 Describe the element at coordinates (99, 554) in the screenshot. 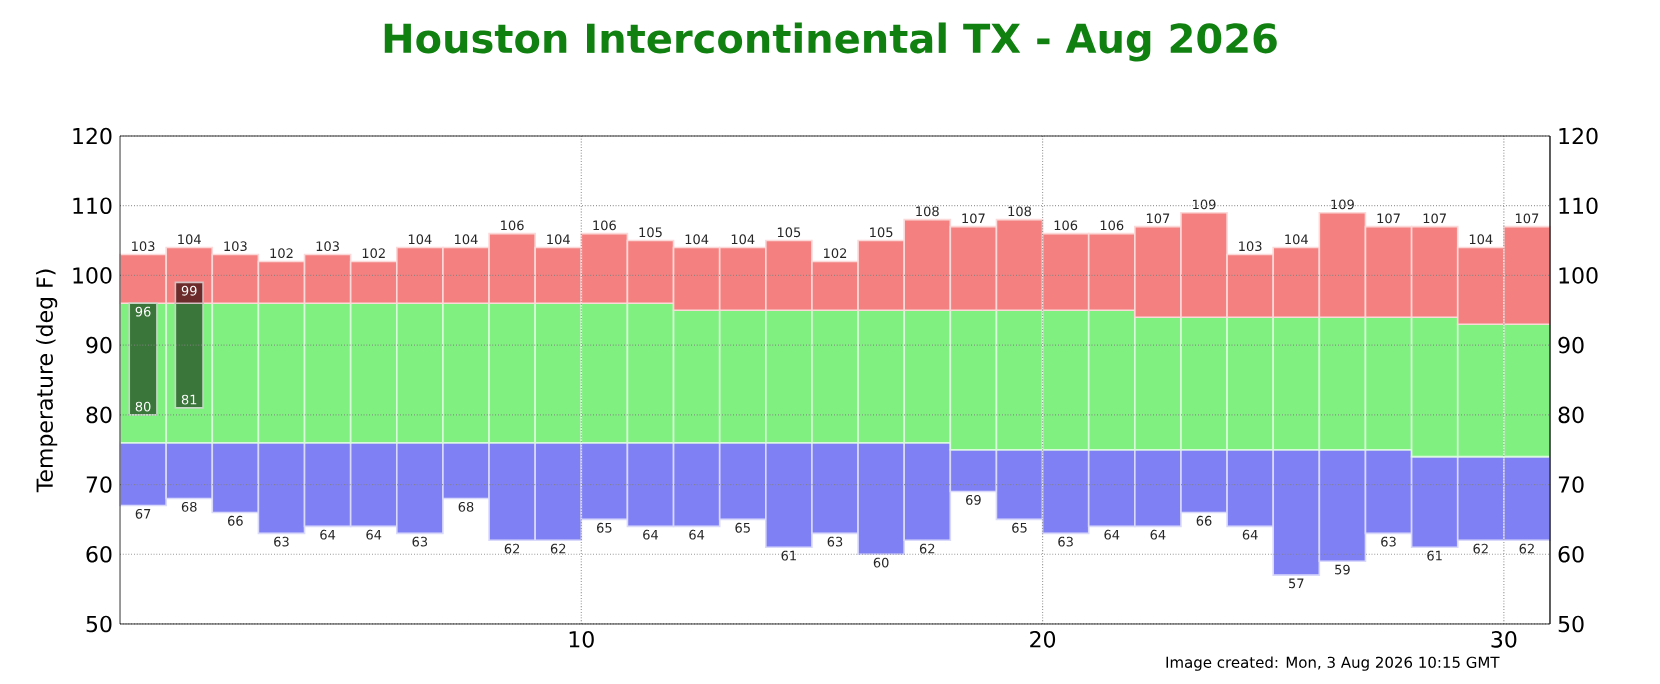

I see `y-tick-label: 60` at that location.